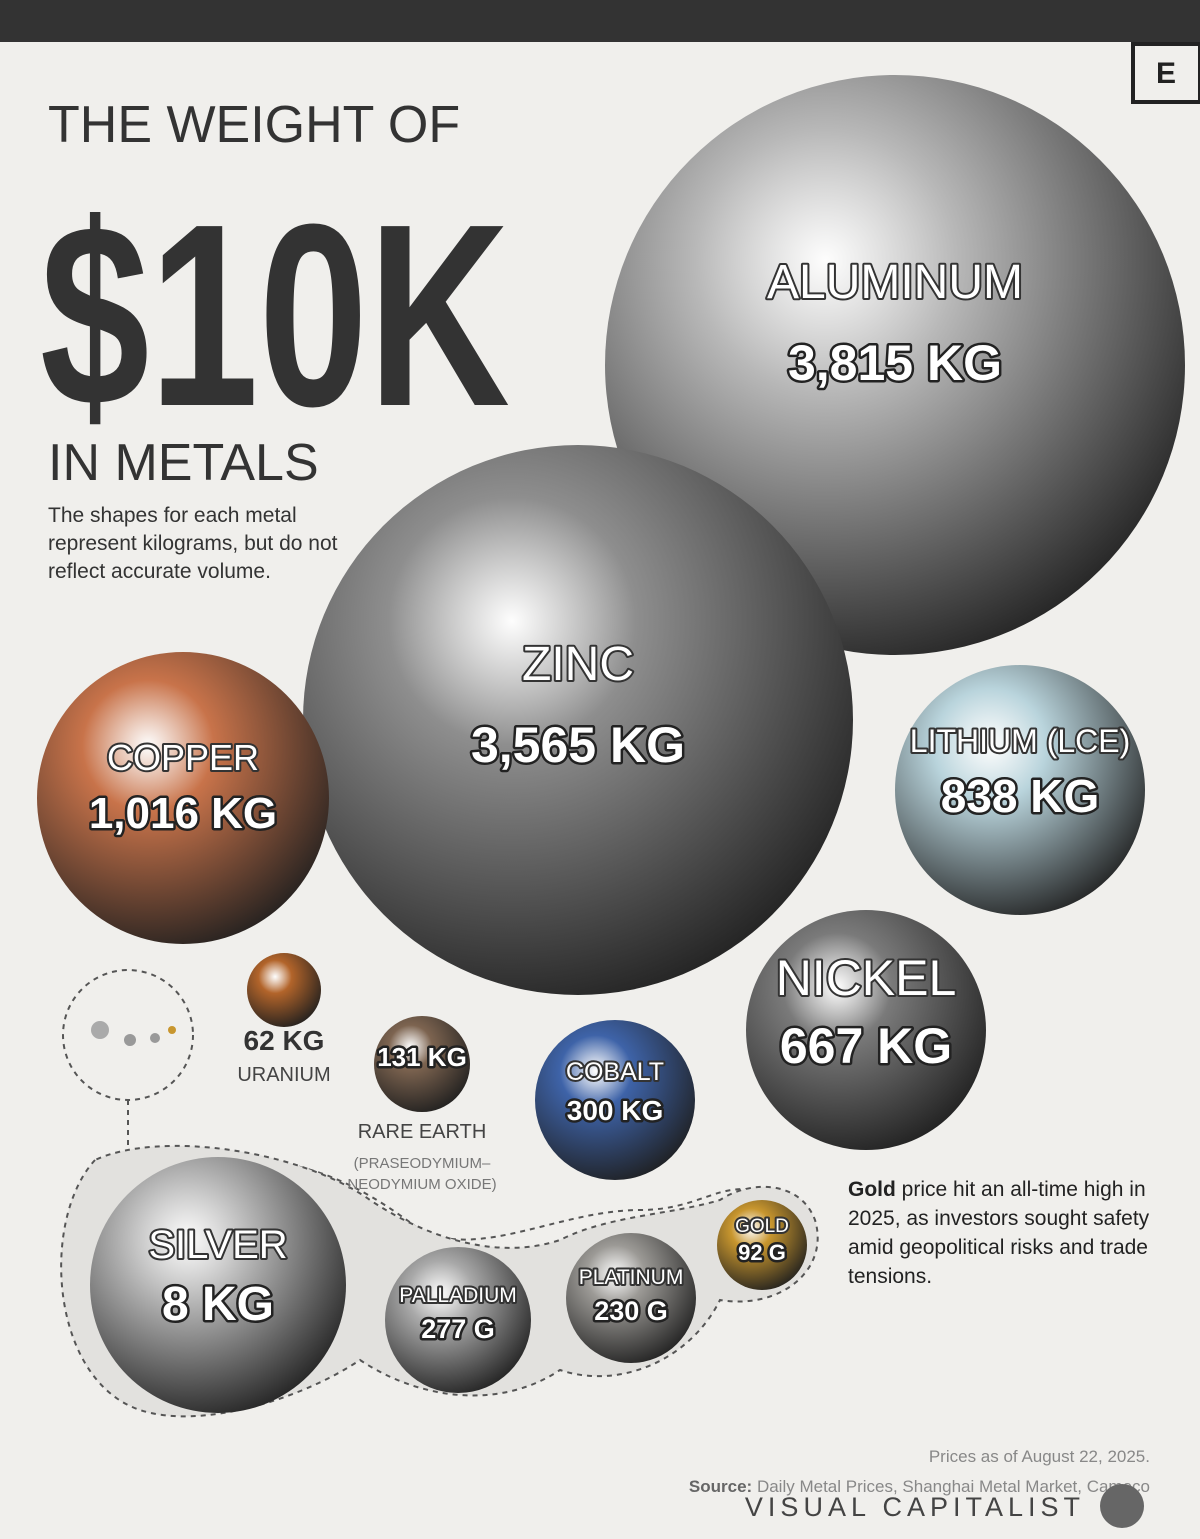 This screenshot has width=1200, height=1539. What do you see at coordinates (458, 1329) in the screenshot?
I see `value-label: 277 G` at bounding box center [458, 1329].